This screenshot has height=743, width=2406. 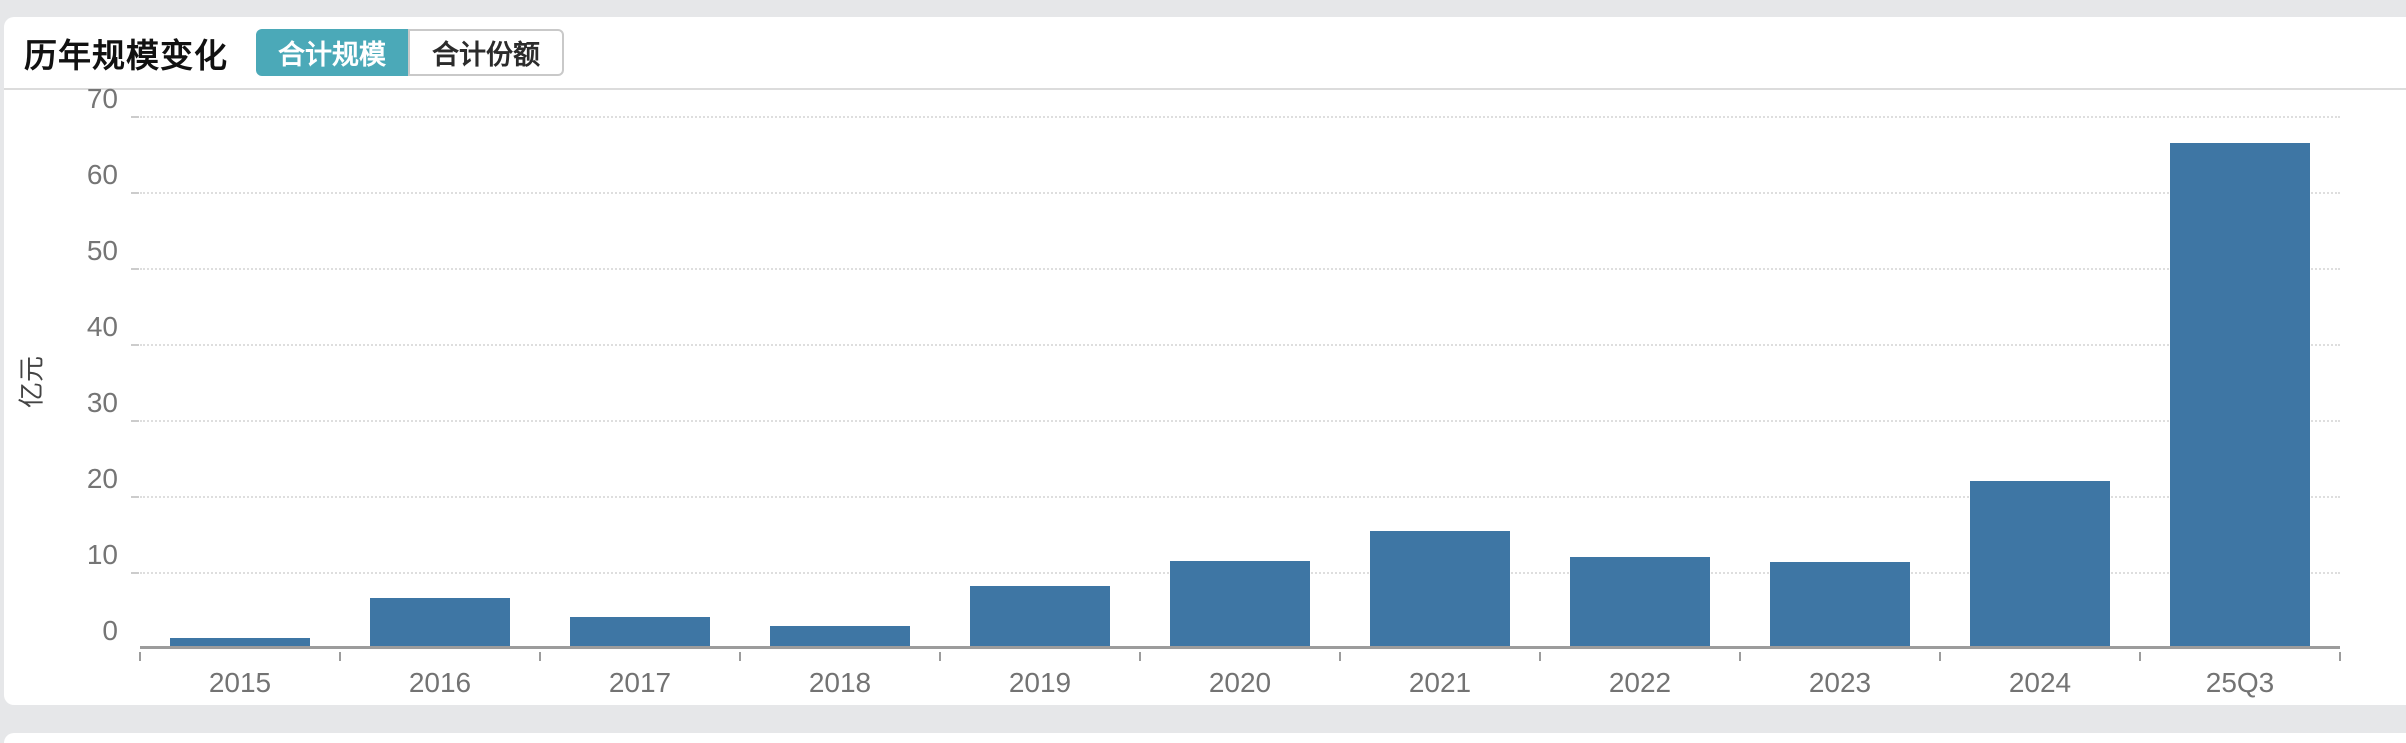 I want to click on band-25Q3, so click(x=2240, y=381).